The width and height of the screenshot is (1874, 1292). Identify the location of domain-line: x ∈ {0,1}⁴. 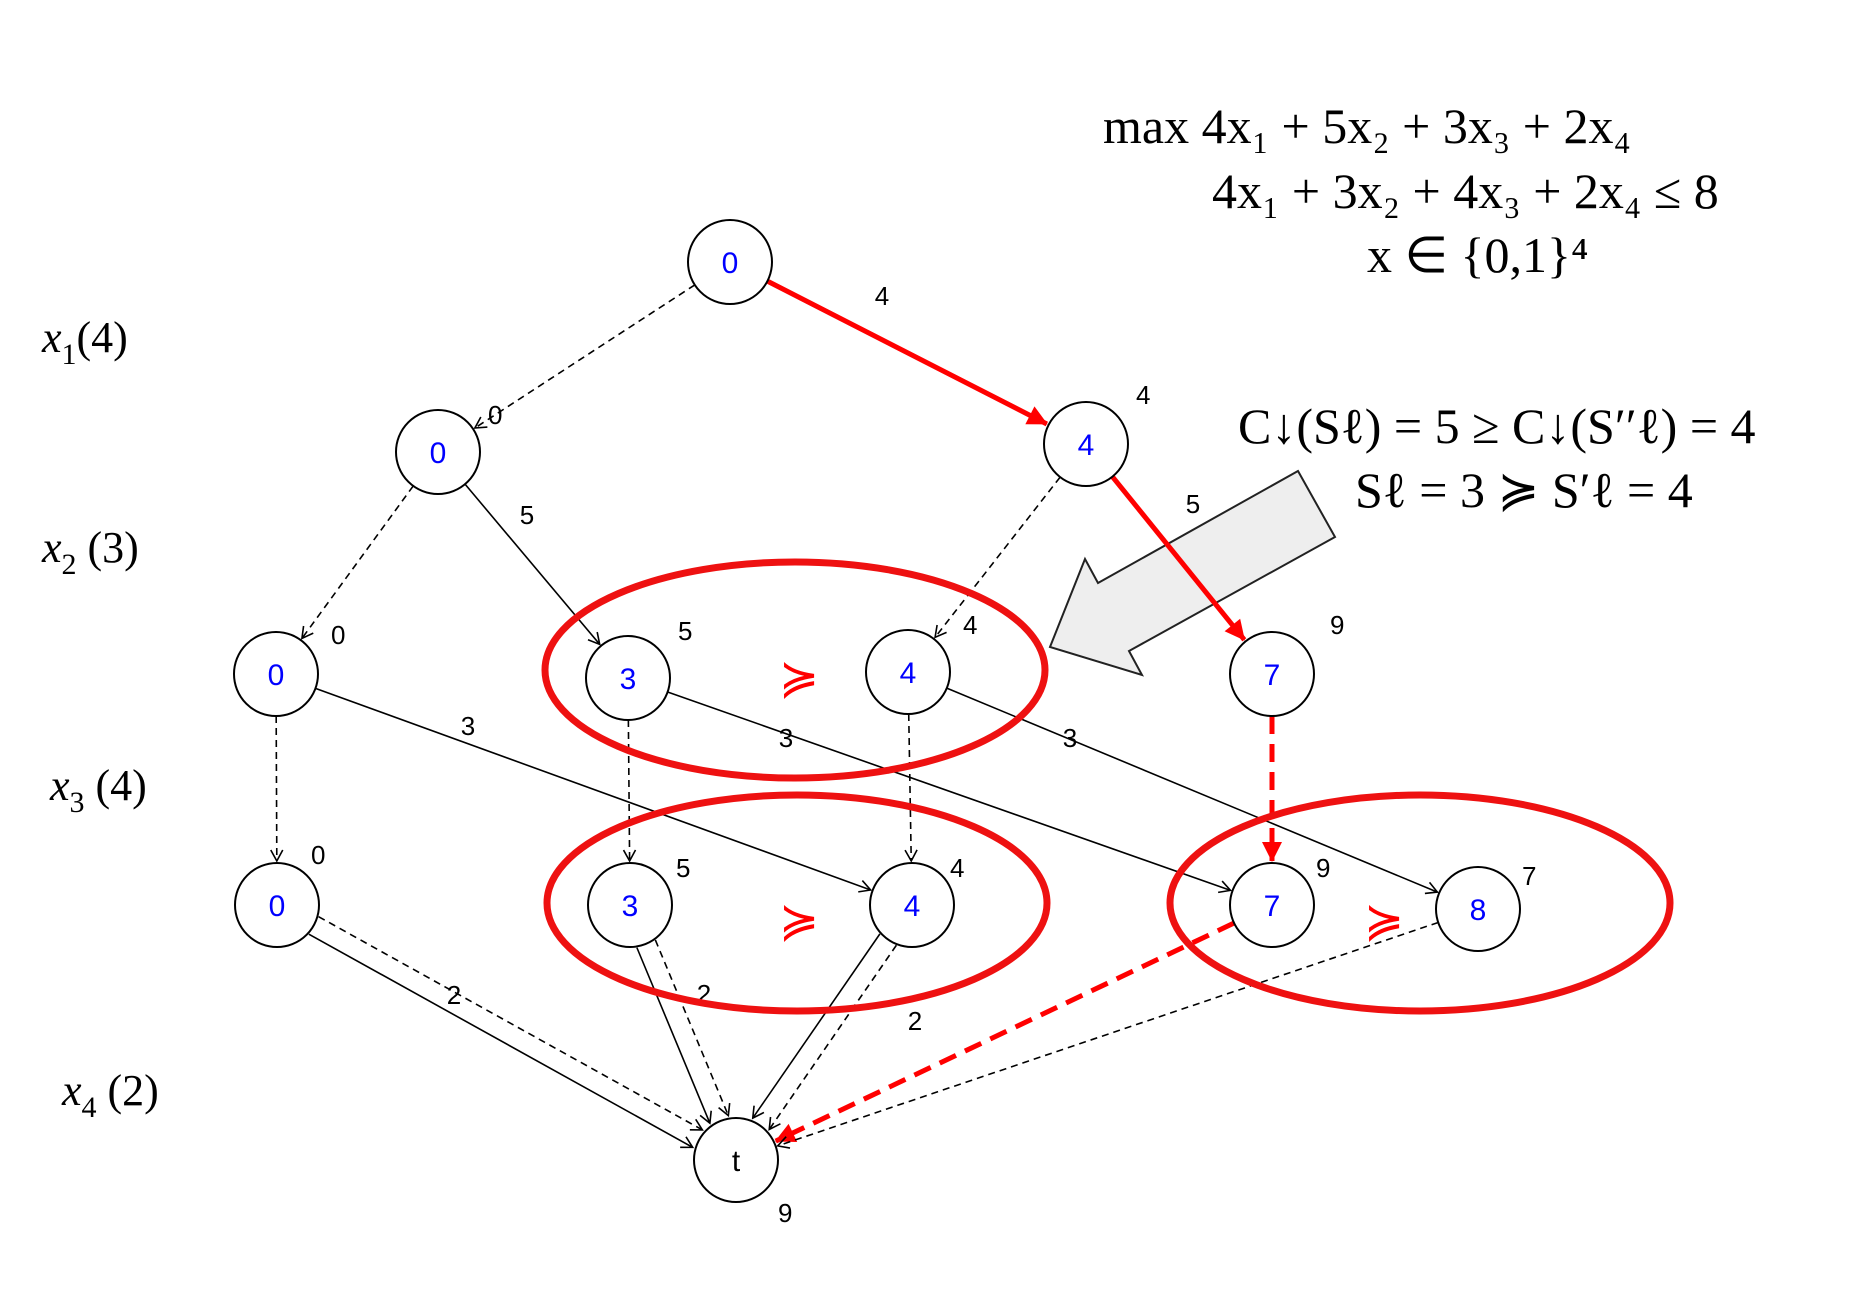
(1477, 255).